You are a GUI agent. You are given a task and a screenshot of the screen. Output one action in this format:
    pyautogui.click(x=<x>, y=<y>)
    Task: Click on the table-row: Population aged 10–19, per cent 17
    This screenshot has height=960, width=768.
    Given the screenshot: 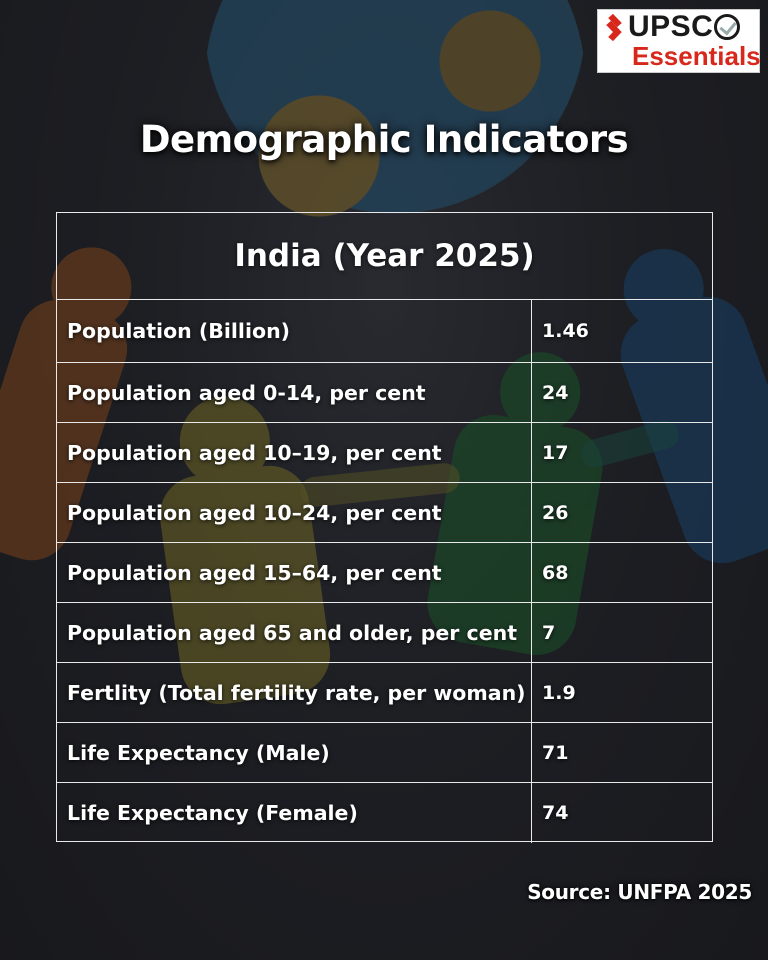 What is the action you would take?
    pyautogui.click(x=384, y=453)
    